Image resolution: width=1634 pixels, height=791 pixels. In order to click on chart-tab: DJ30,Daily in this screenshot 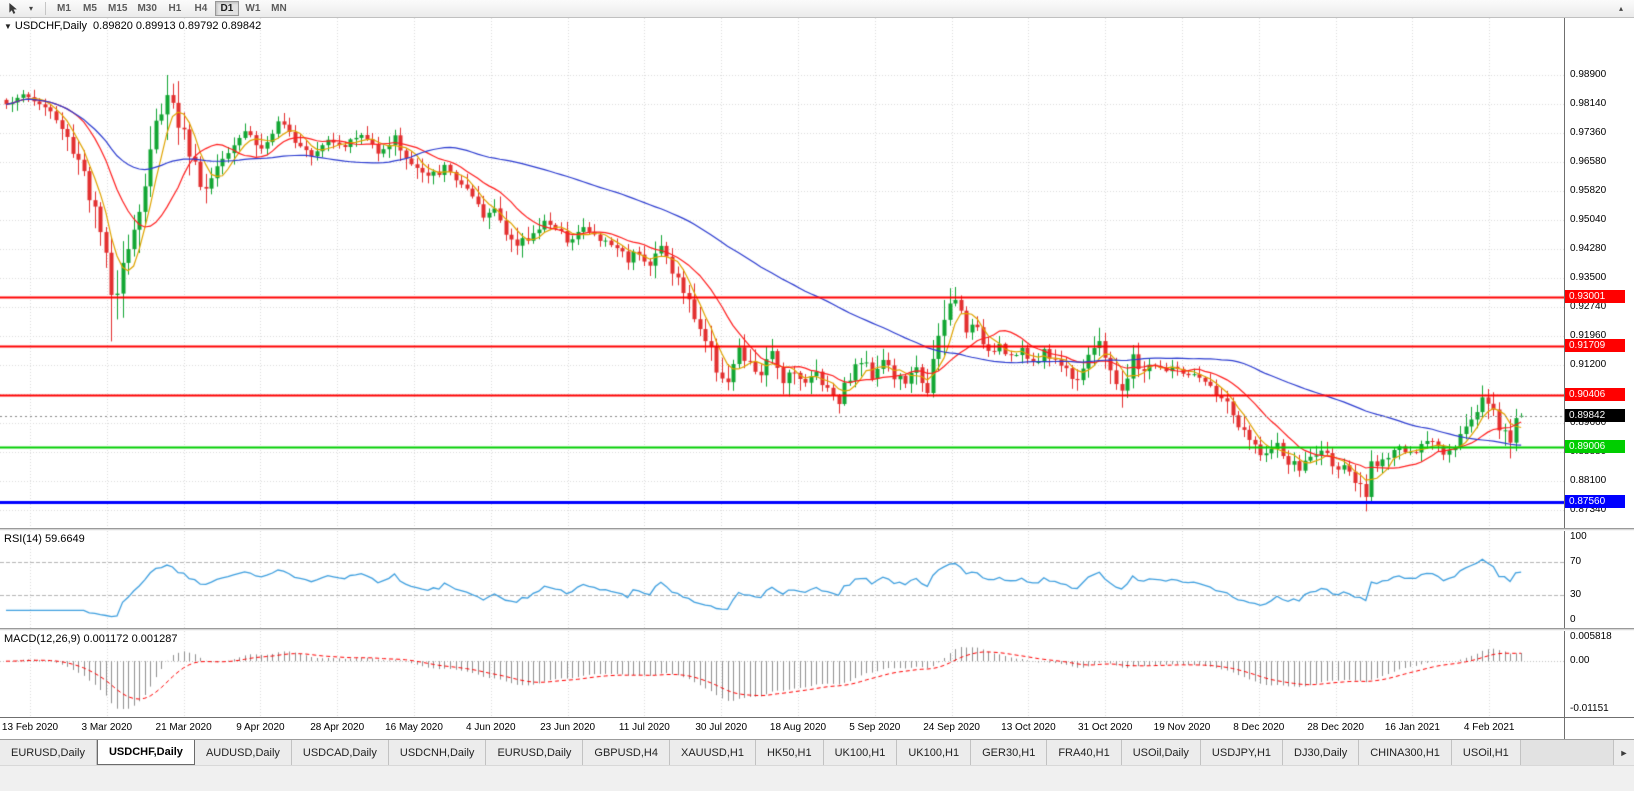, I will do `click(1321, 752)`.